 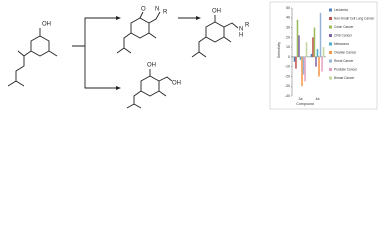 I want to click on y-tick-label: -40, so click(x=287, y=96).